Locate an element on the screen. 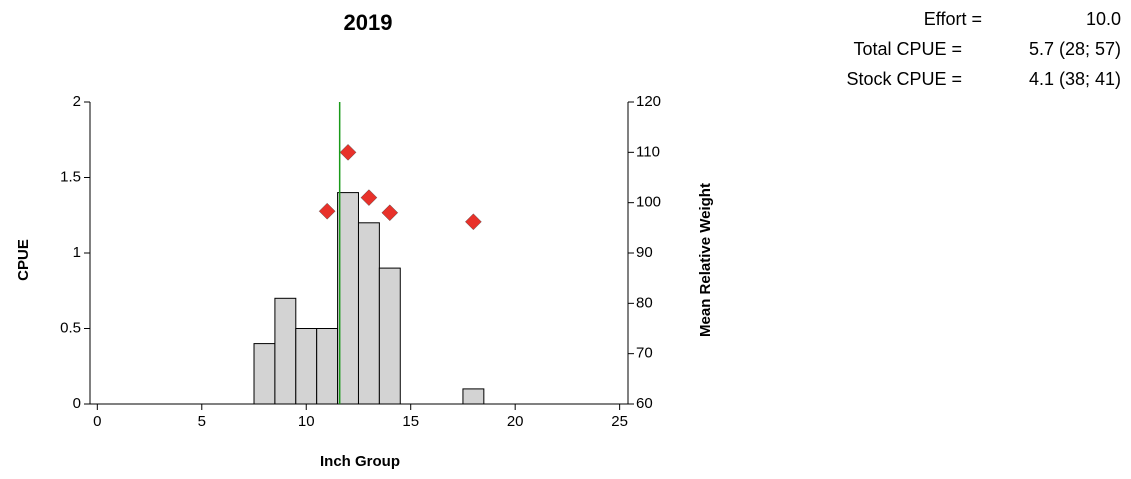 This screenshot has height=479, width=1131. y2-tick-label: 110 is located at coordinates (648, 151).